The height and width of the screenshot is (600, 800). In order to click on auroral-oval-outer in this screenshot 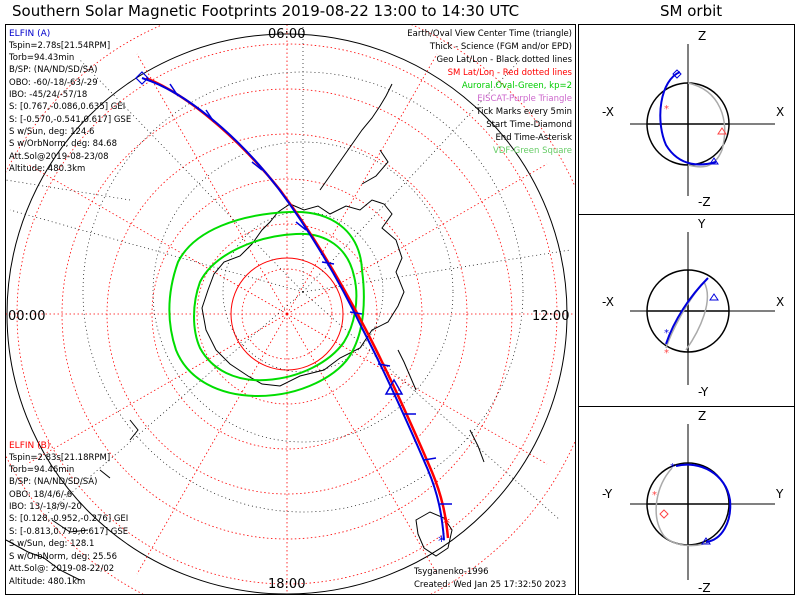, I will do `click(266, 304)`.